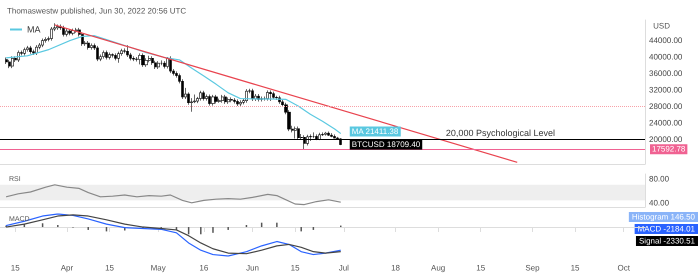 The height and width of the screenshot is (280, 700). What do you see at coordinates (666, 139) in the screenshot?
I see `y-tick-label: 20000.00` at bounding box center [666, 139].